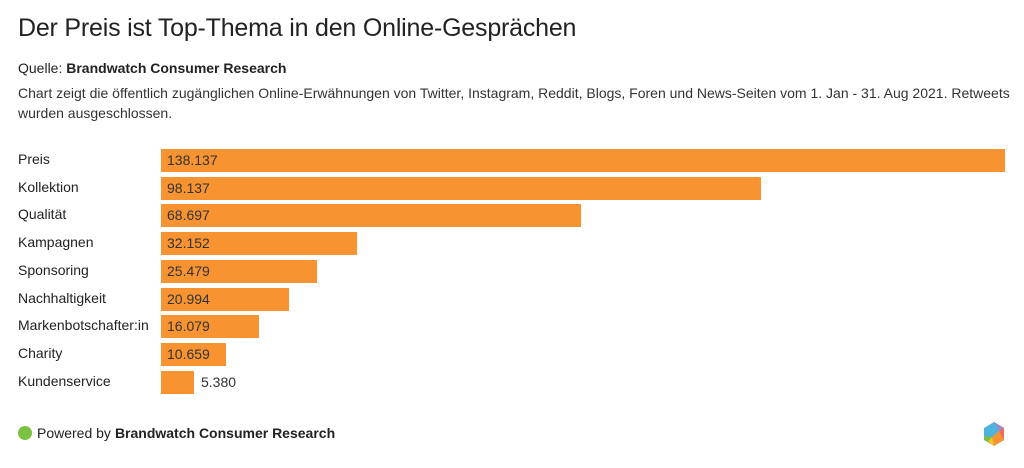 Image resolution: width=1024 pixels, height=468 pixels. What do you see at coordinates (188, 298) in the screenshot?
I see `value-label: 20.994` at bounding box center [188, 298].